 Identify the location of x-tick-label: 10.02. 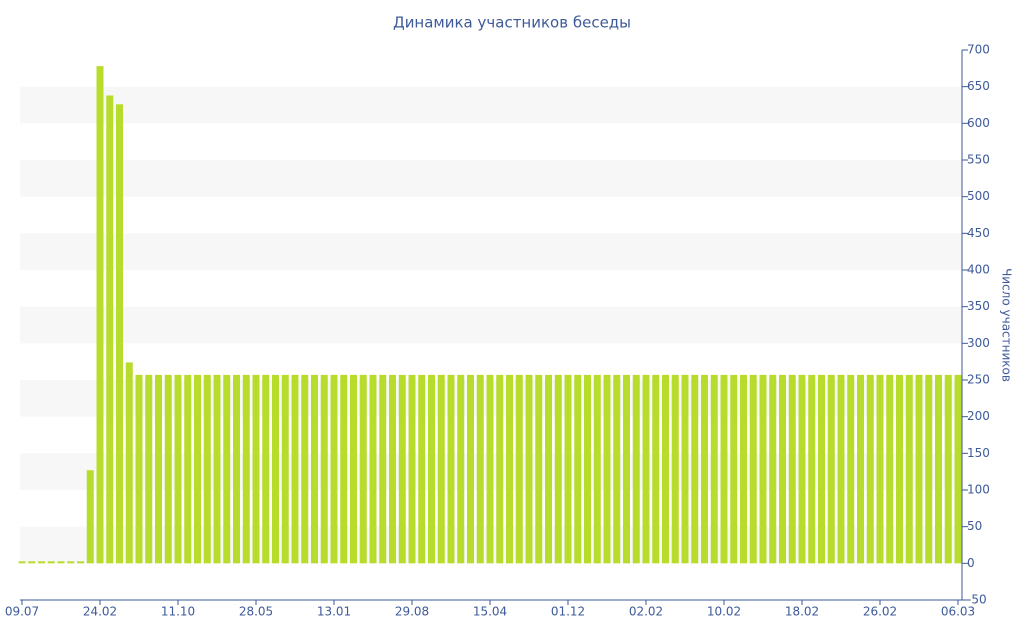
(724, 612).